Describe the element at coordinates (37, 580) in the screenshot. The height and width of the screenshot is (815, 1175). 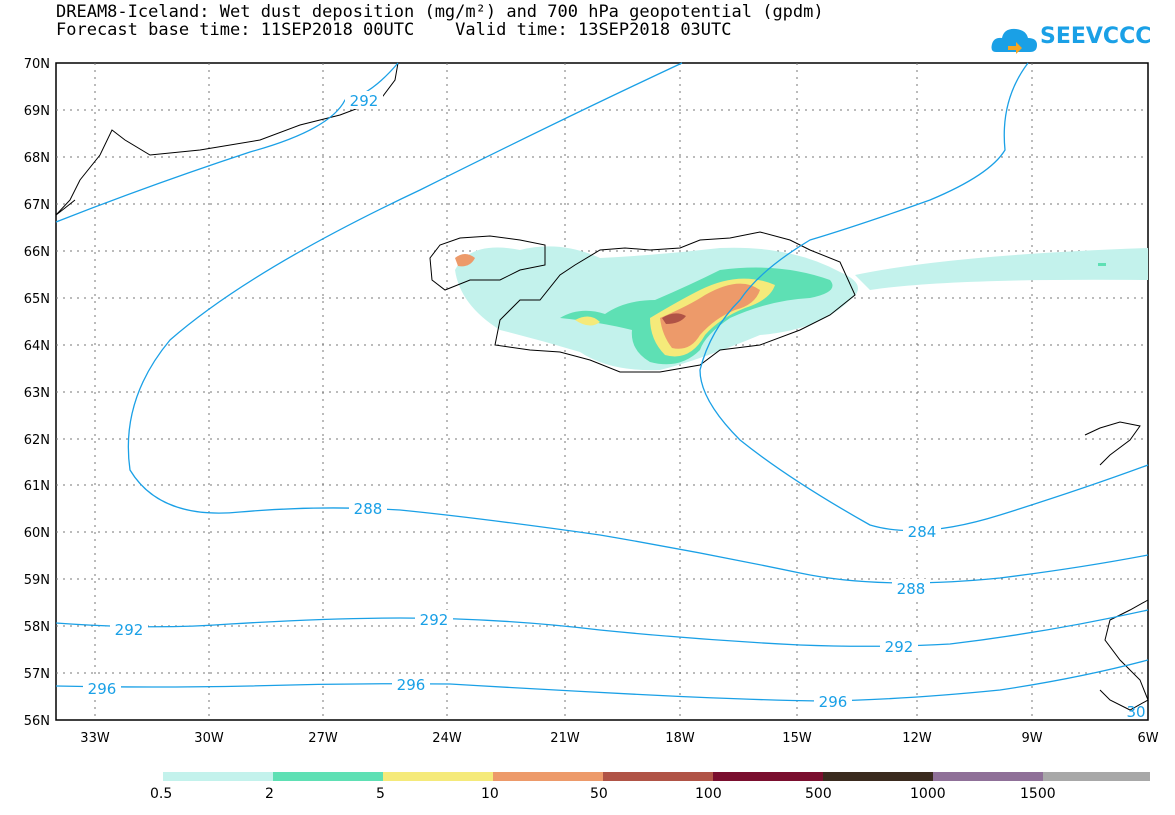
I see `lat-label: 59N` at that location.